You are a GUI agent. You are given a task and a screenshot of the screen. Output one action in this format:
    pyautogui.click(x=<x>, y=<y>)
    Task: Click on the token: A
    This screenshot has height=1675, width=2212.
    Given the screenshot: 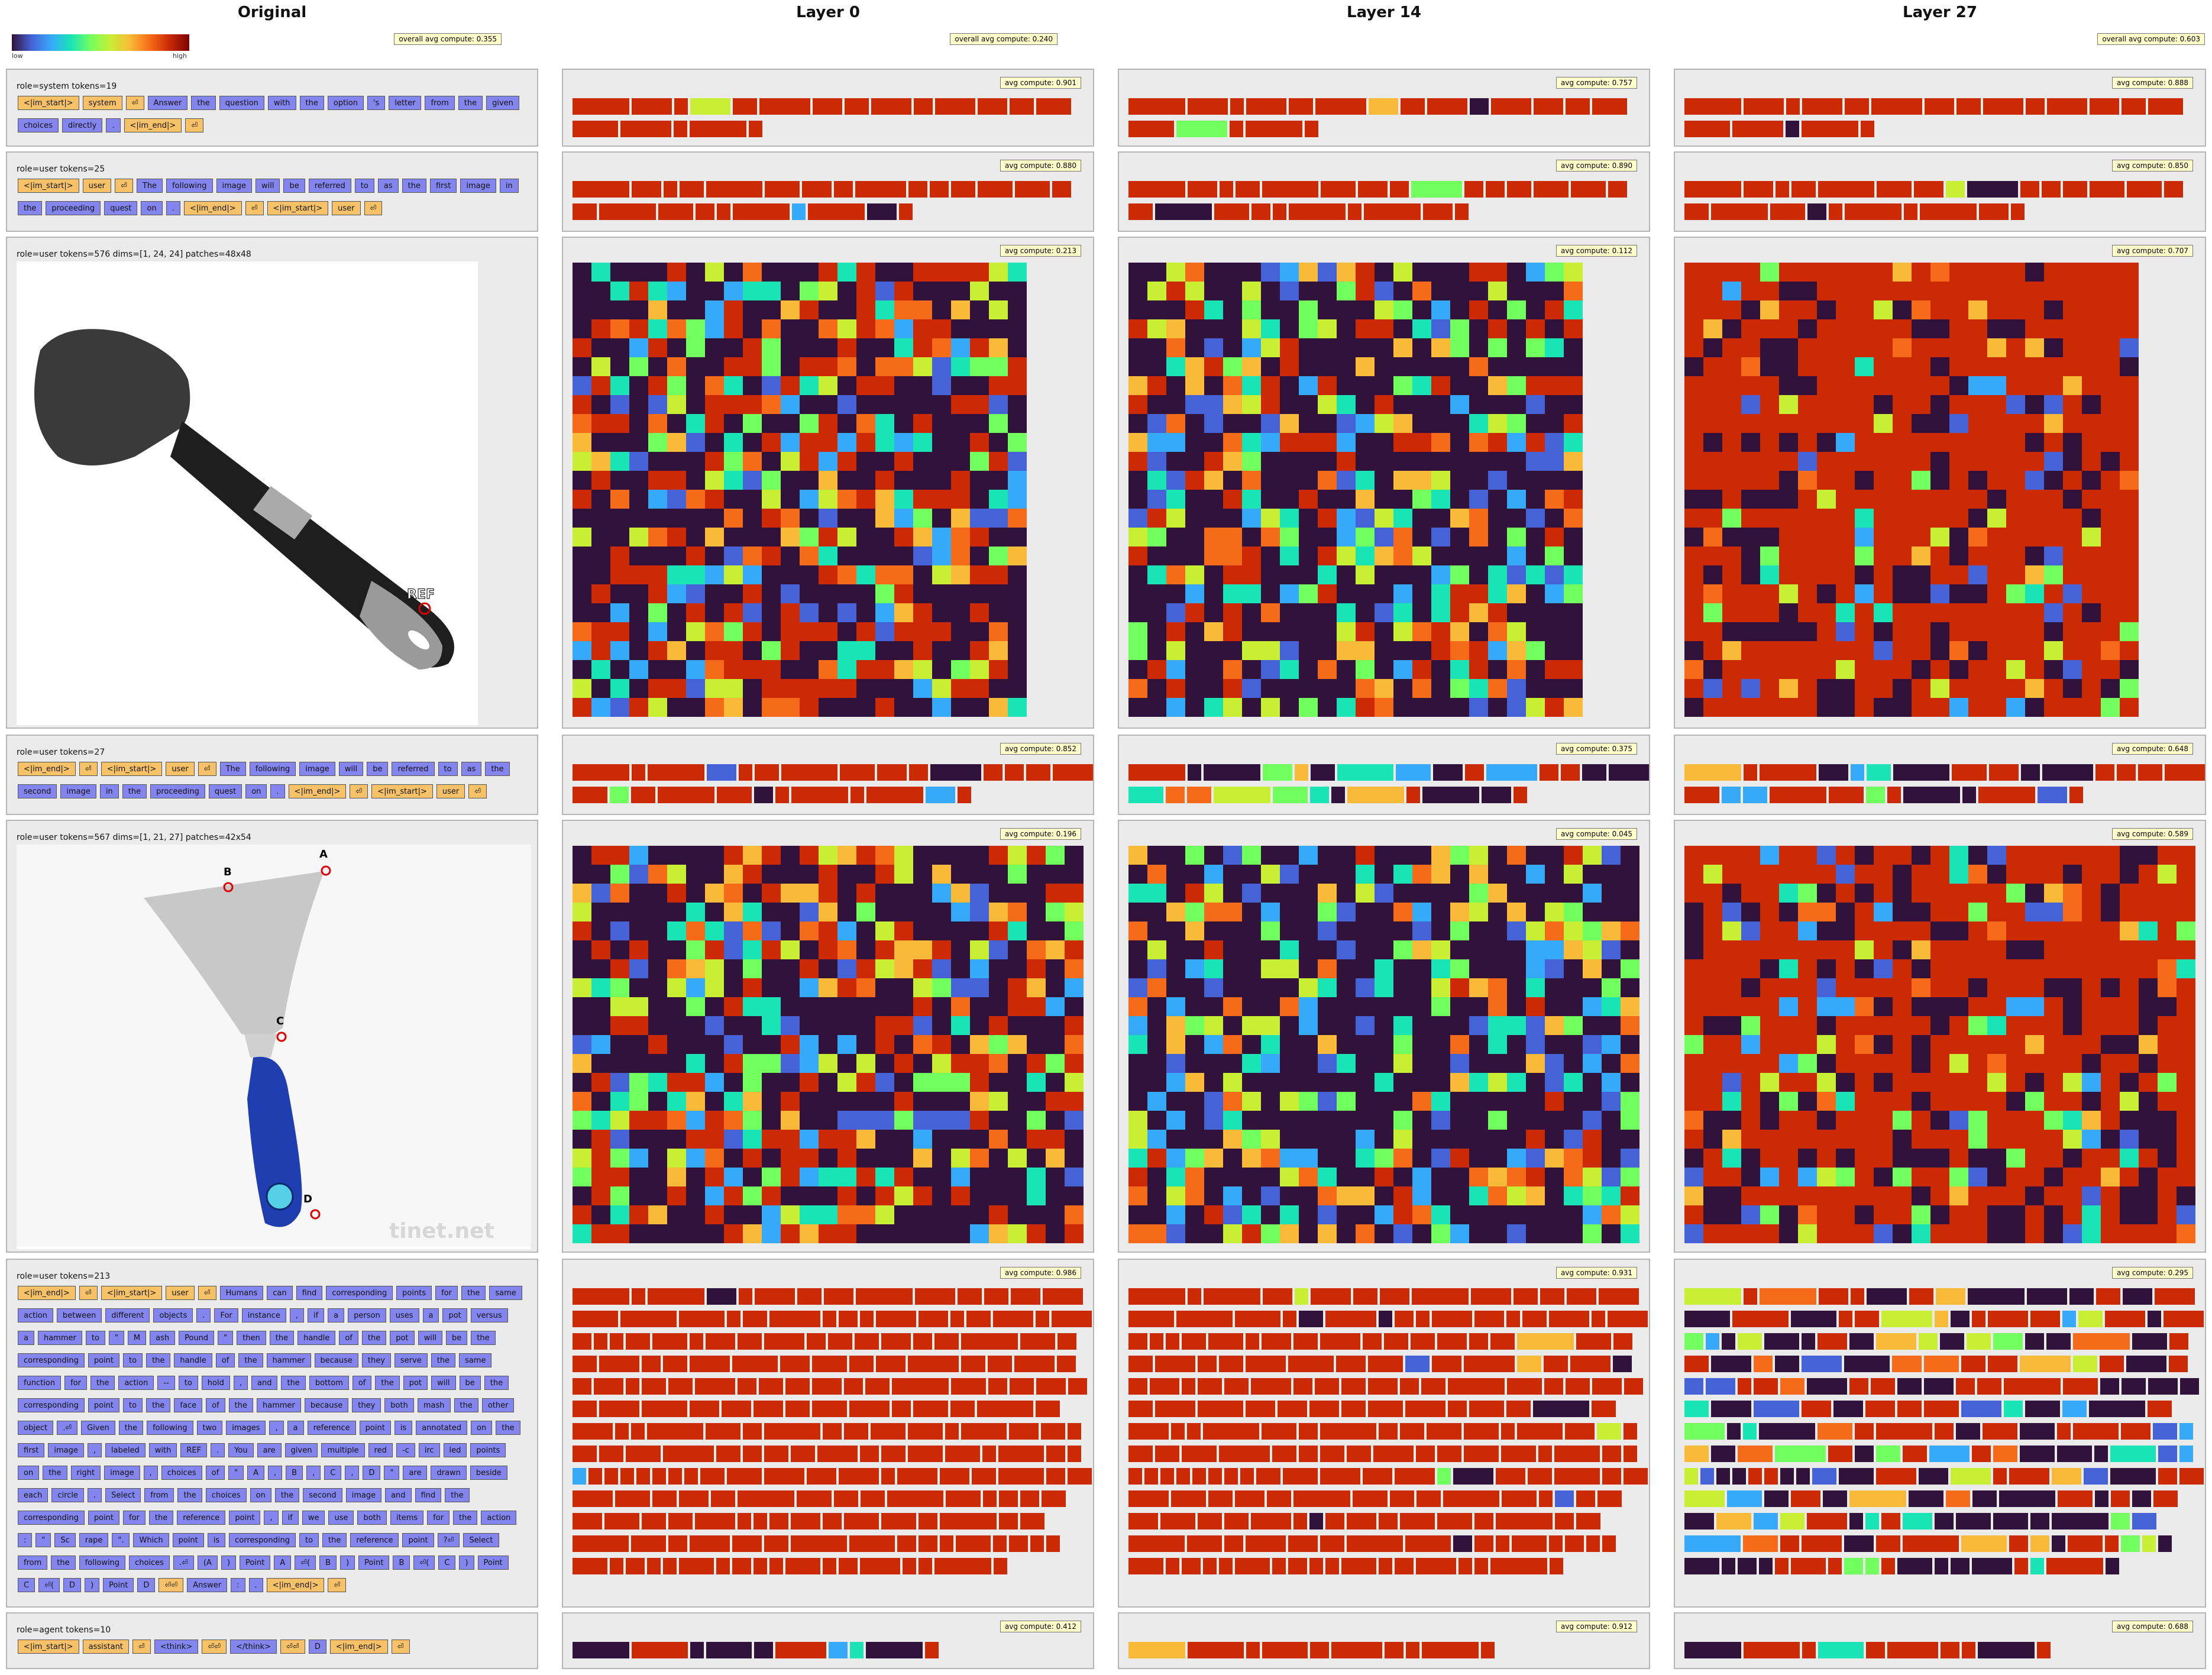 What is the action you would take?
    pyautogui.click(x=283, y=1563)
    